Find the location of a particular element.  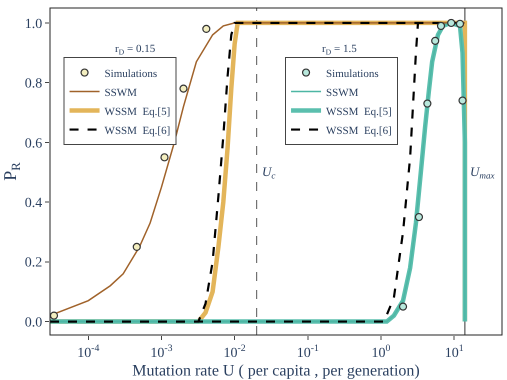

x-axis-title: Mutation rate U ( per capita , per generation) is located at coordinates (276, 371).